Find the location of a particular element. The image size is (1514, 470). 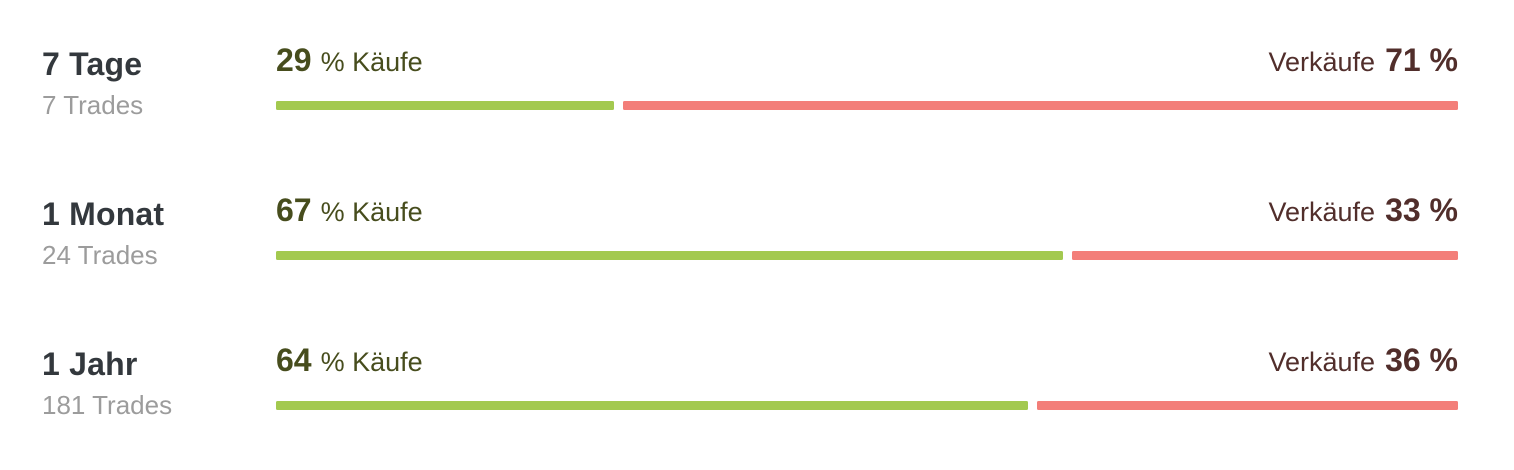

sell-percentage-label: Verkäufe 33 % is located at coordinates (1363, 210).